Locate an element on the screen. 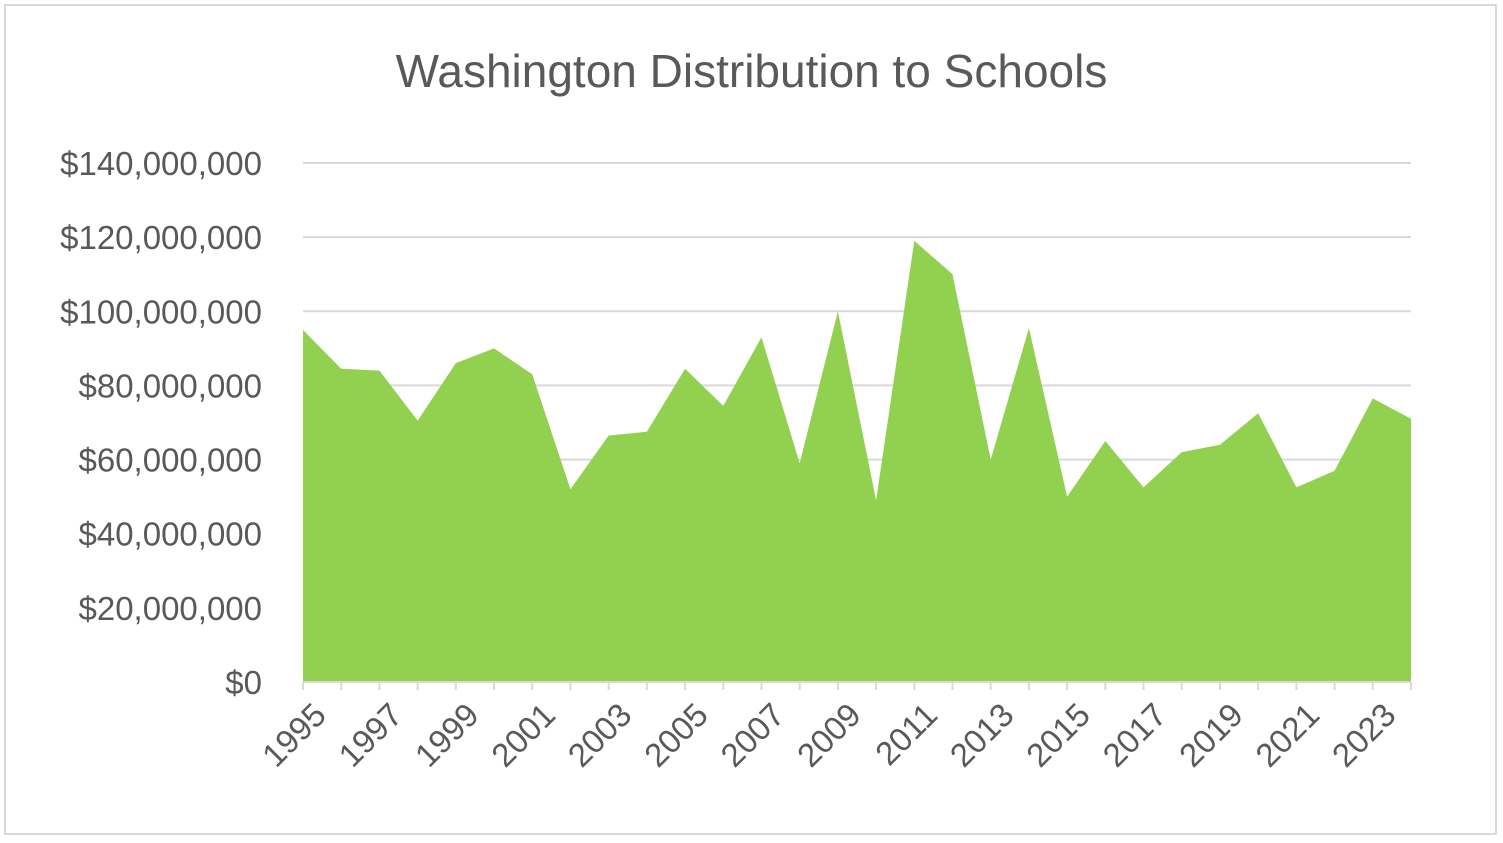 The height and width of the screenshot is (843, 1503). chart-title: Washington Distribution to Schools is located at coordinates (751, 71).